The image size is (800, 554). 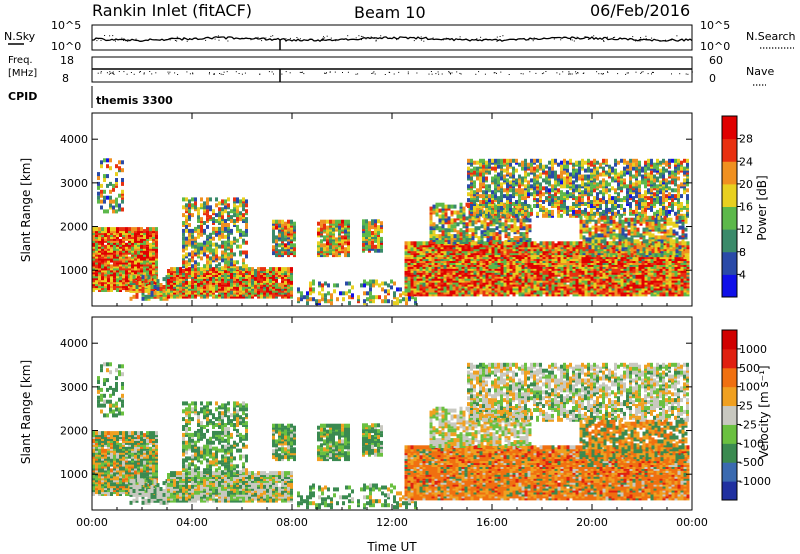 I want to click on freq-tick-top: 18, so click(x=67, y=60).